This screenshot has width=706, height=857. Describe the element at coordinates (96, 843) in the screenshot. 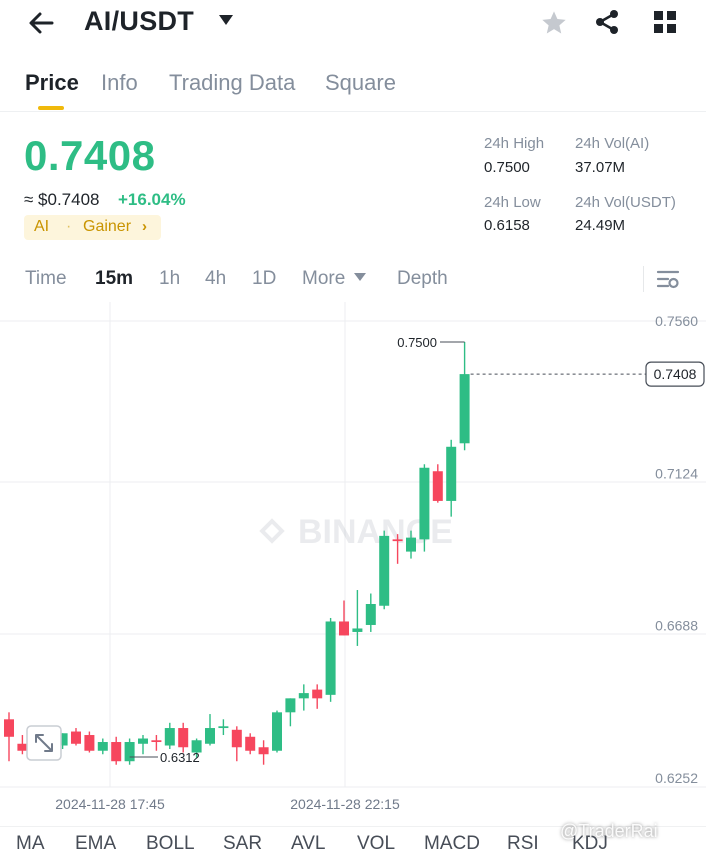

I see `indicator-ema: EMA` at that location.